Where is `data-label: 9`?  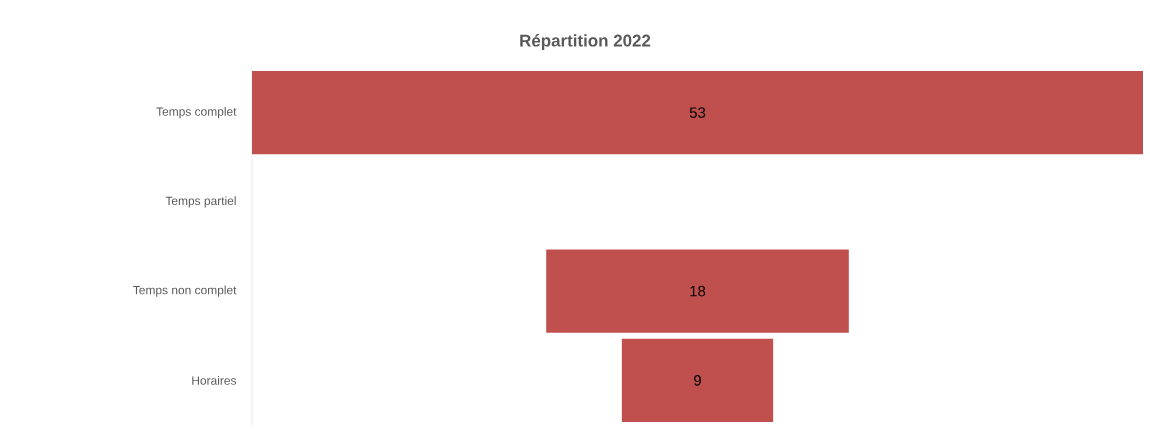
data-label: 9 is located at coordinates (697, 380).